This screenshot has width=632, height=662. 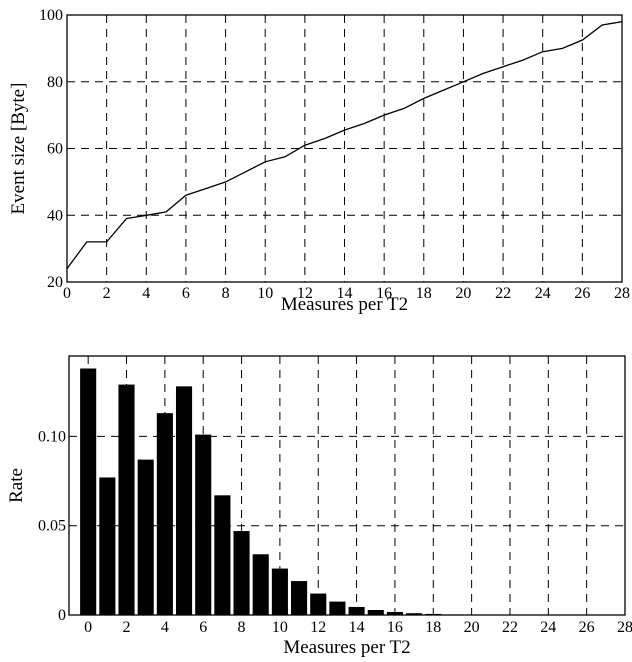 What do you see at coordinates (624, 627) in the screenshot?
I see `bottom-x-tick-label: 28` at bounding box center [624, 627].